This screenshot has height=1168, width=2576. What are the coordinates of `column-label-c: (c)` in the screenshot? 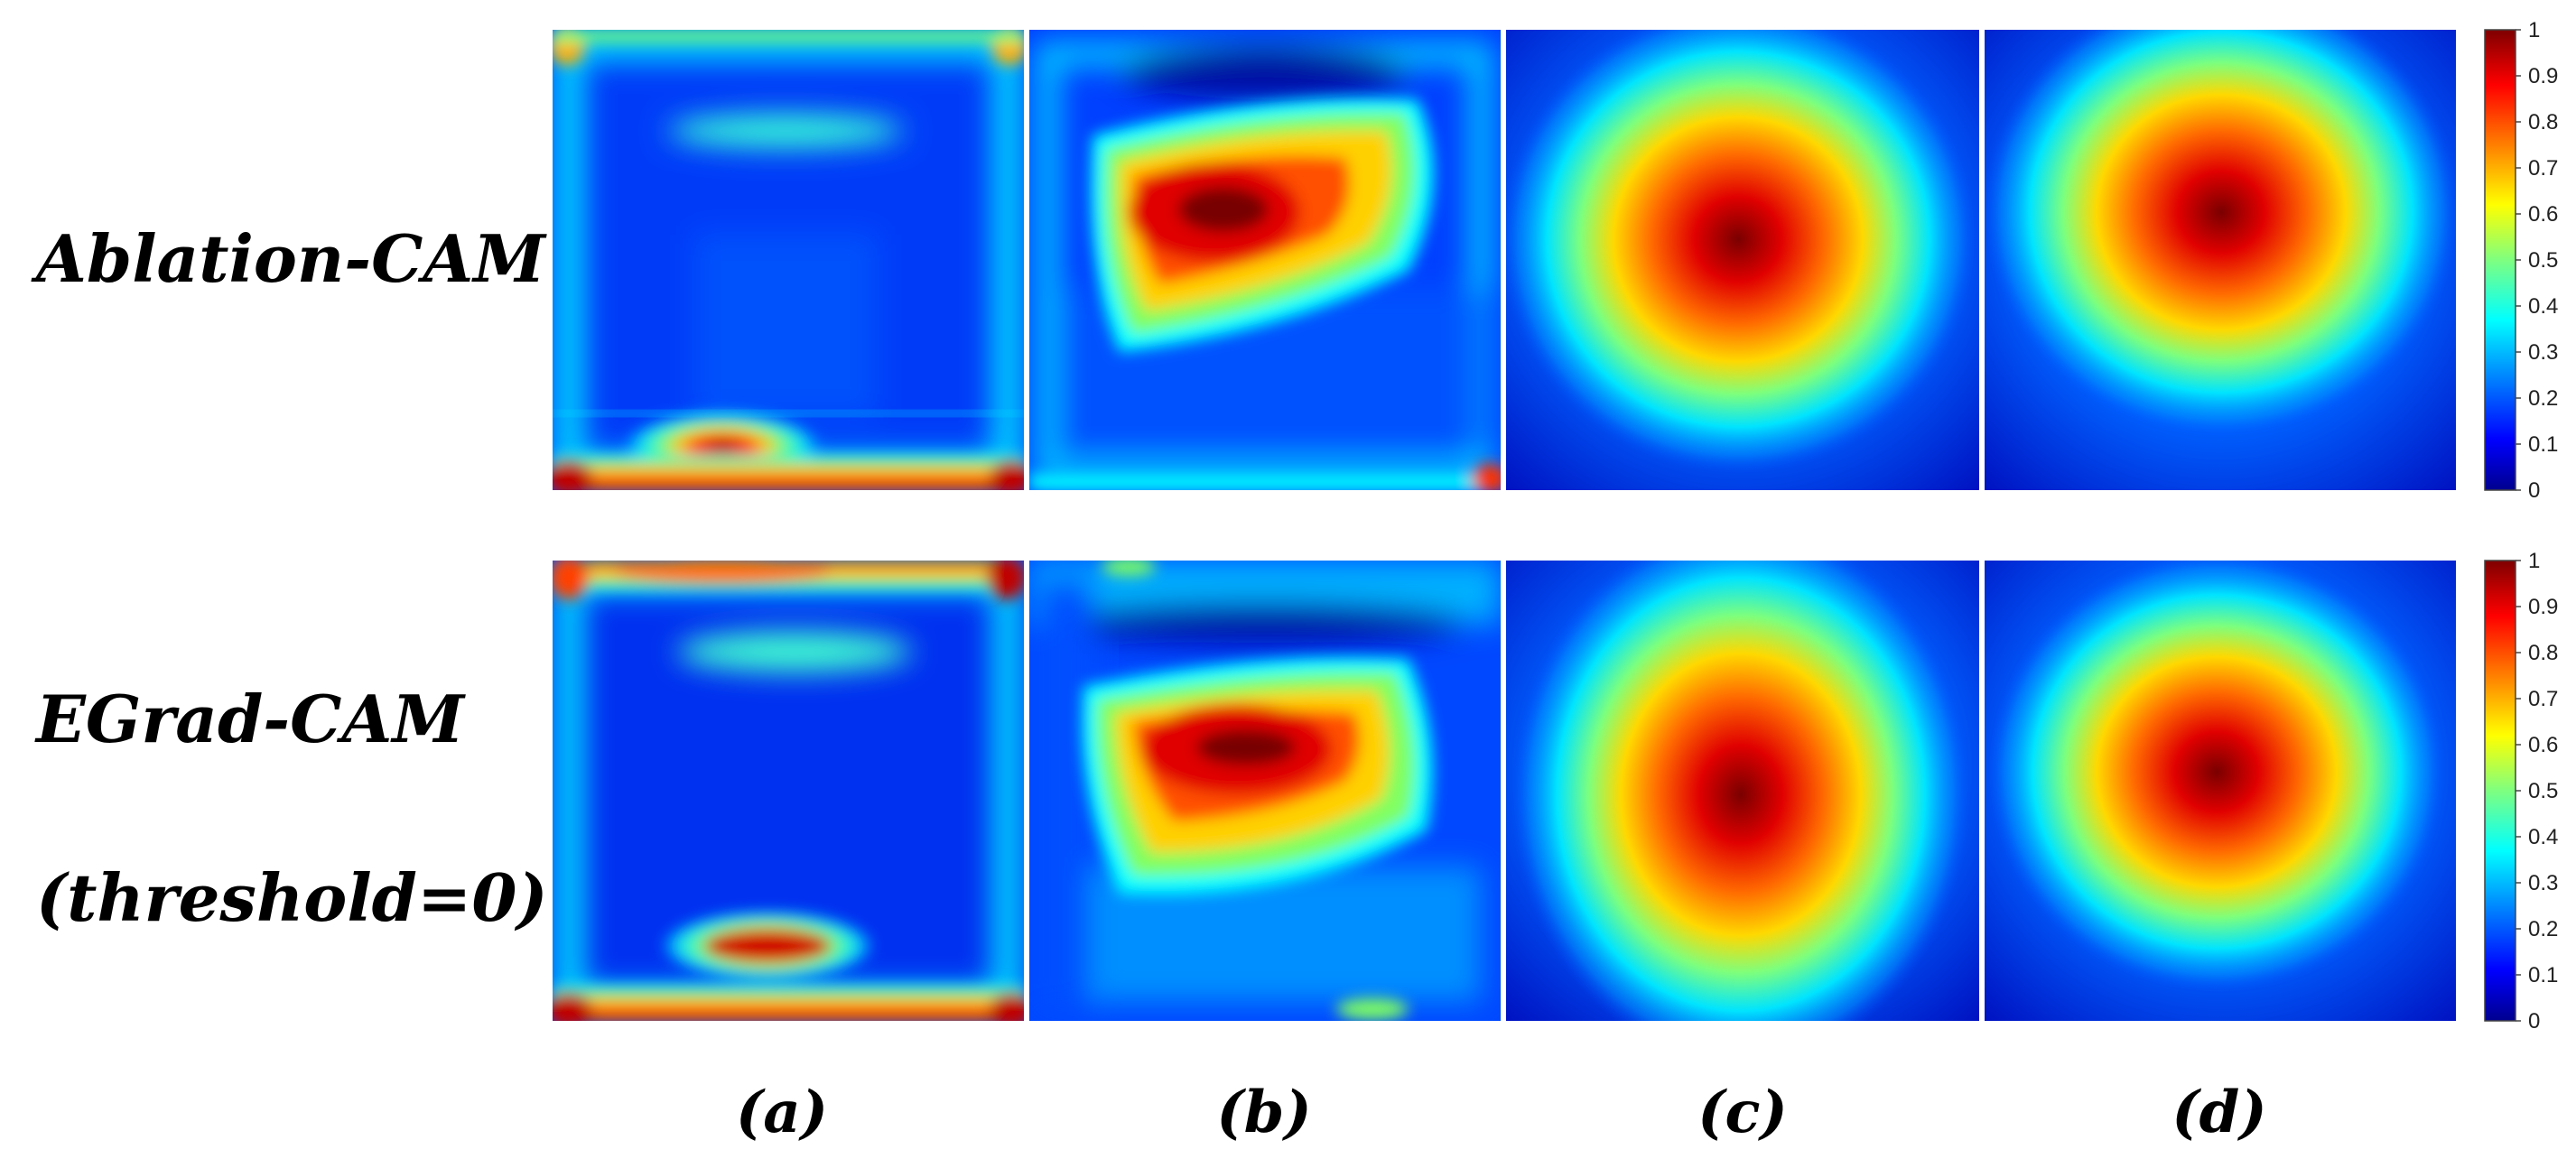 It's located at (1742, 1112).